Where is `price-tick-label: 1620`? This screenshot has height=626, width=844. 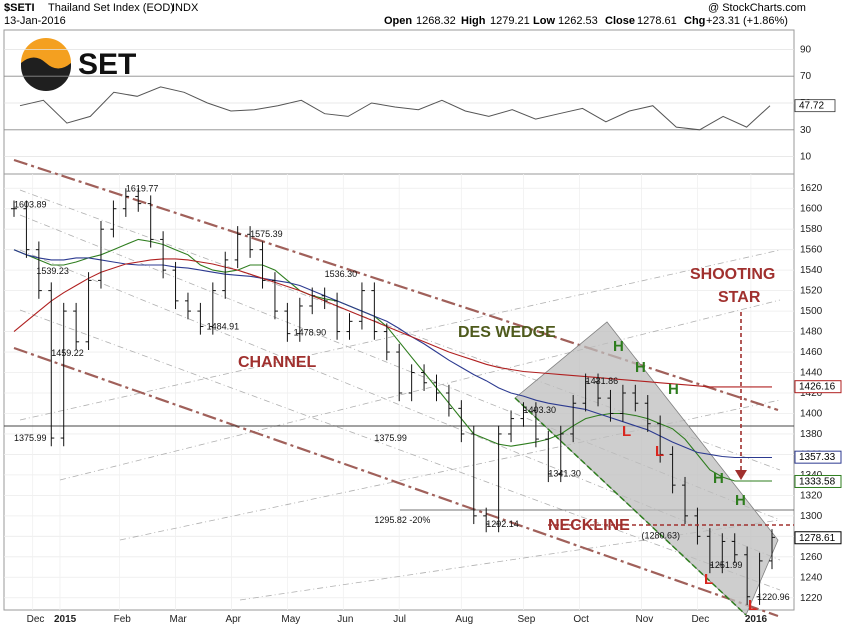
price-tick-label: 1620 is located at coordinates (811, 188).